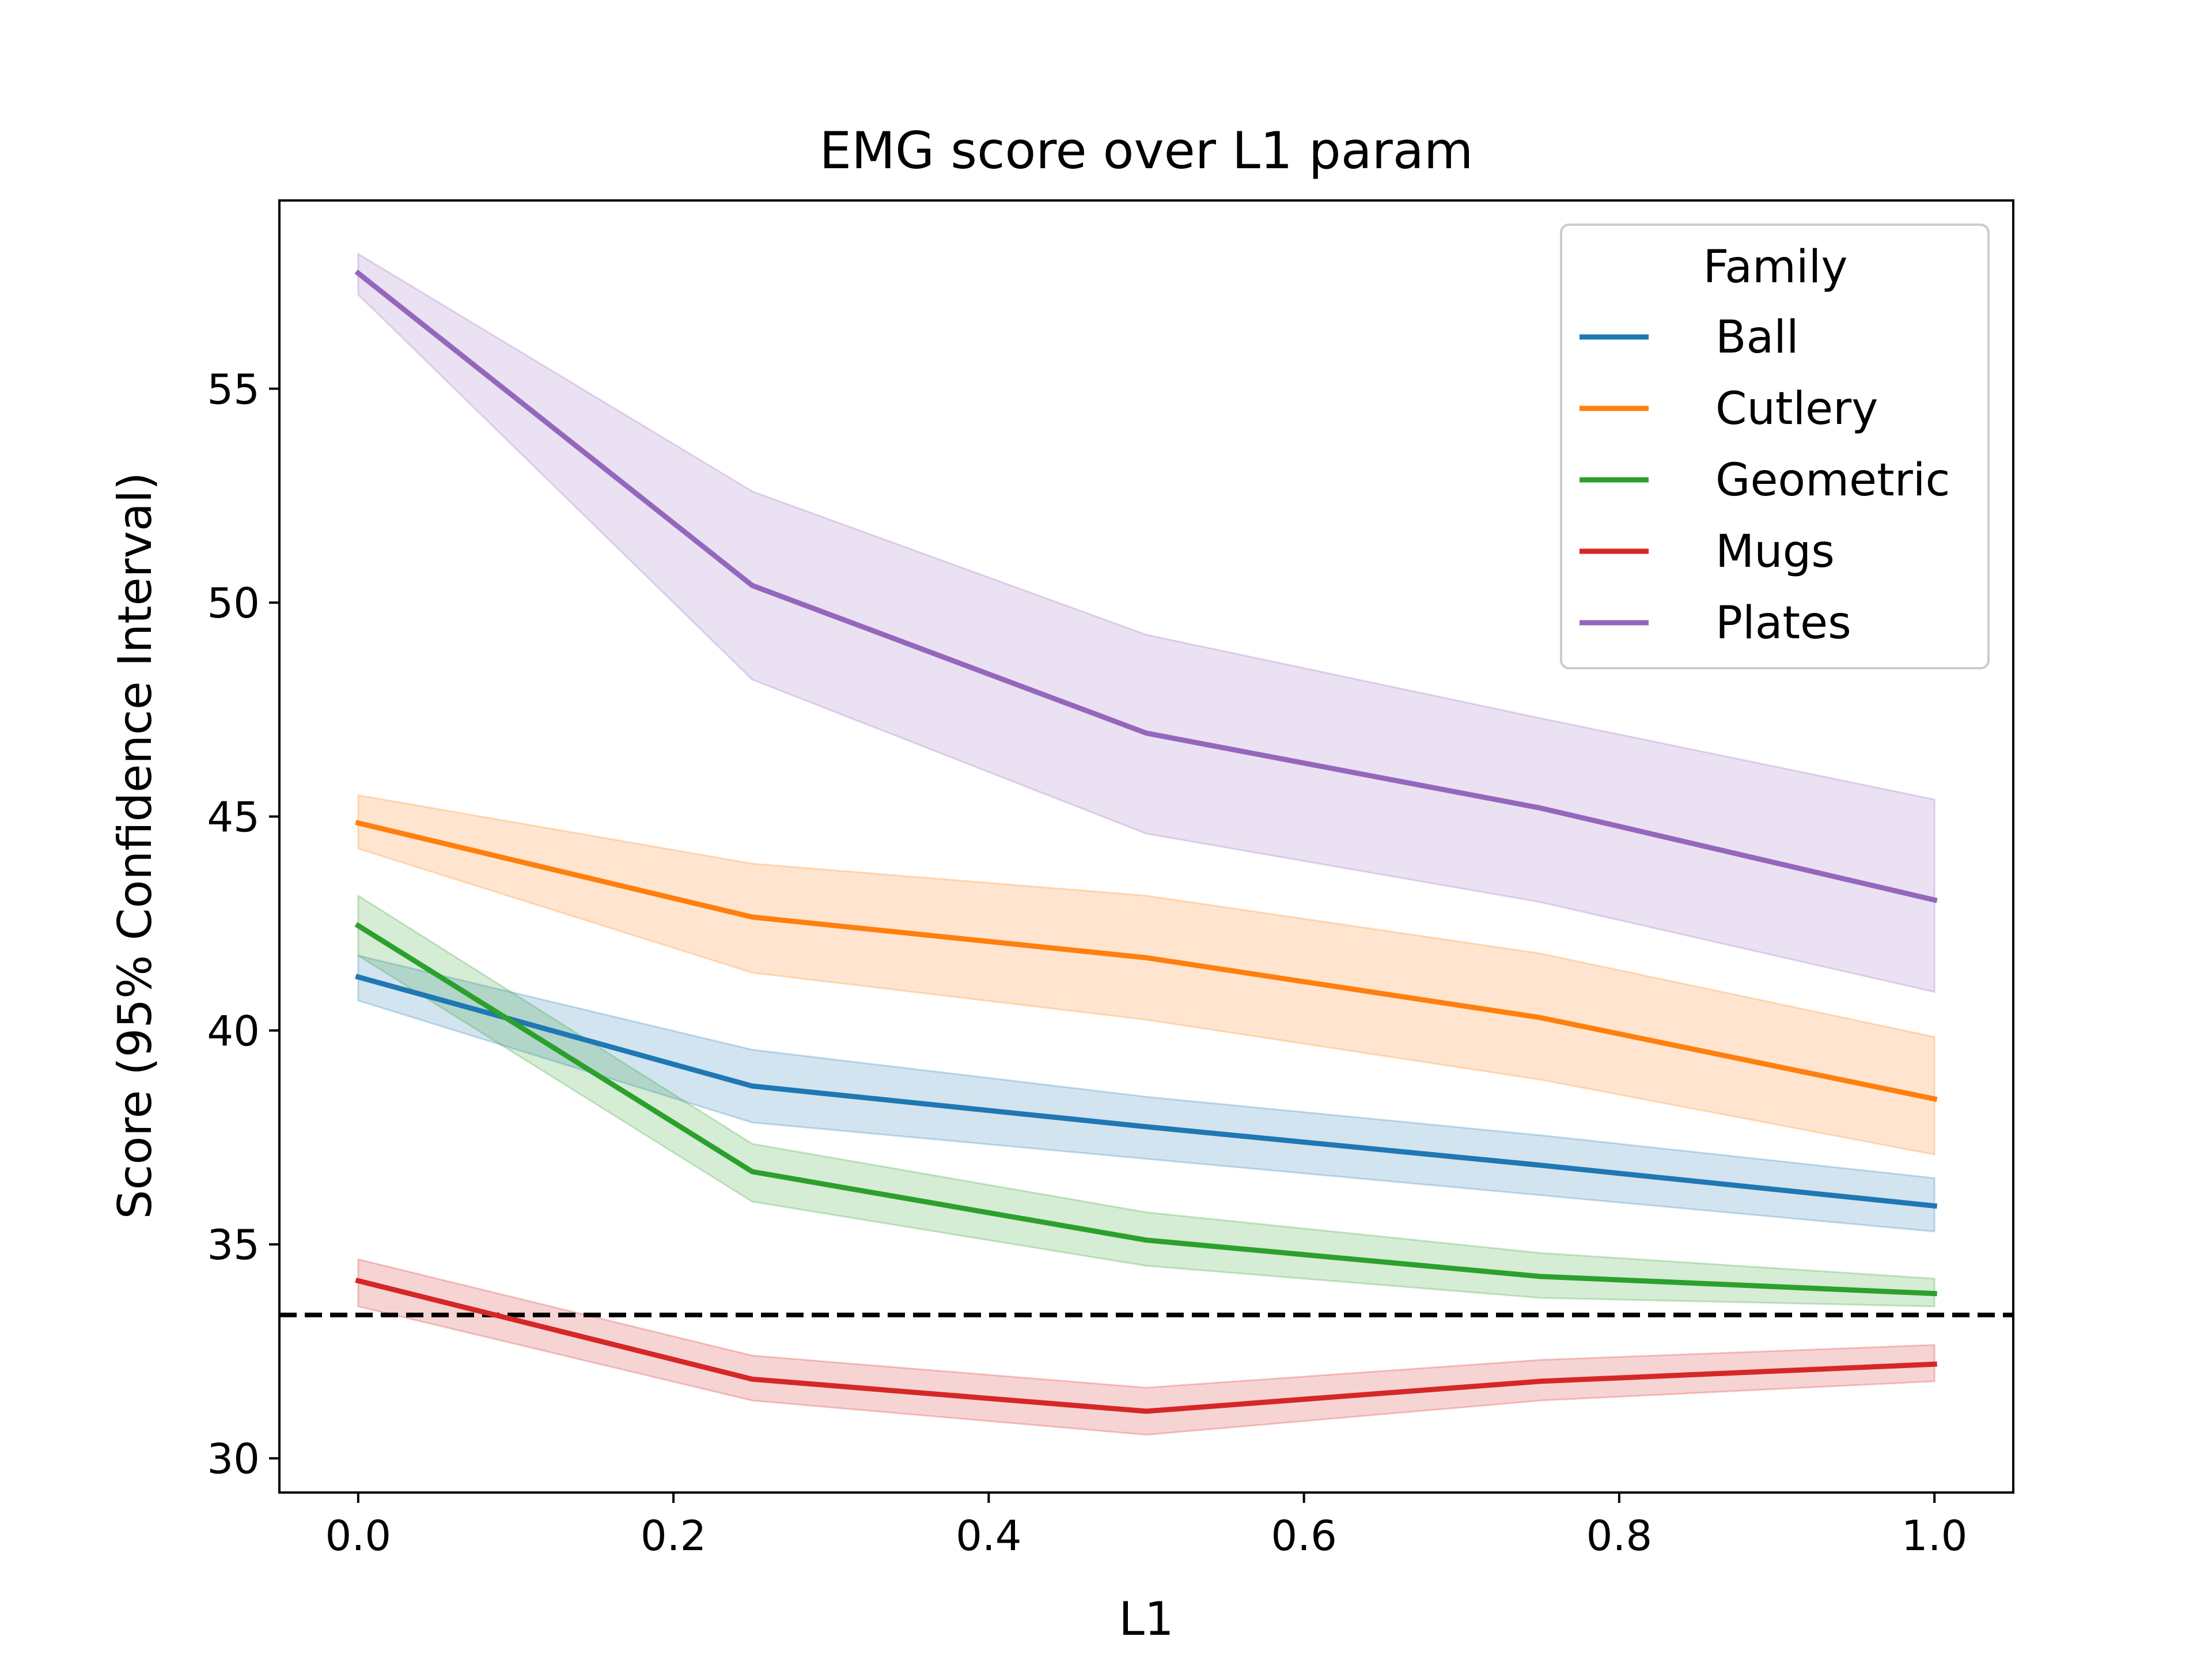 This screenshot has width=2212, height=1659. I want to click on y-axis-label: Score (95% Confidence Interval), so click(135, 845).